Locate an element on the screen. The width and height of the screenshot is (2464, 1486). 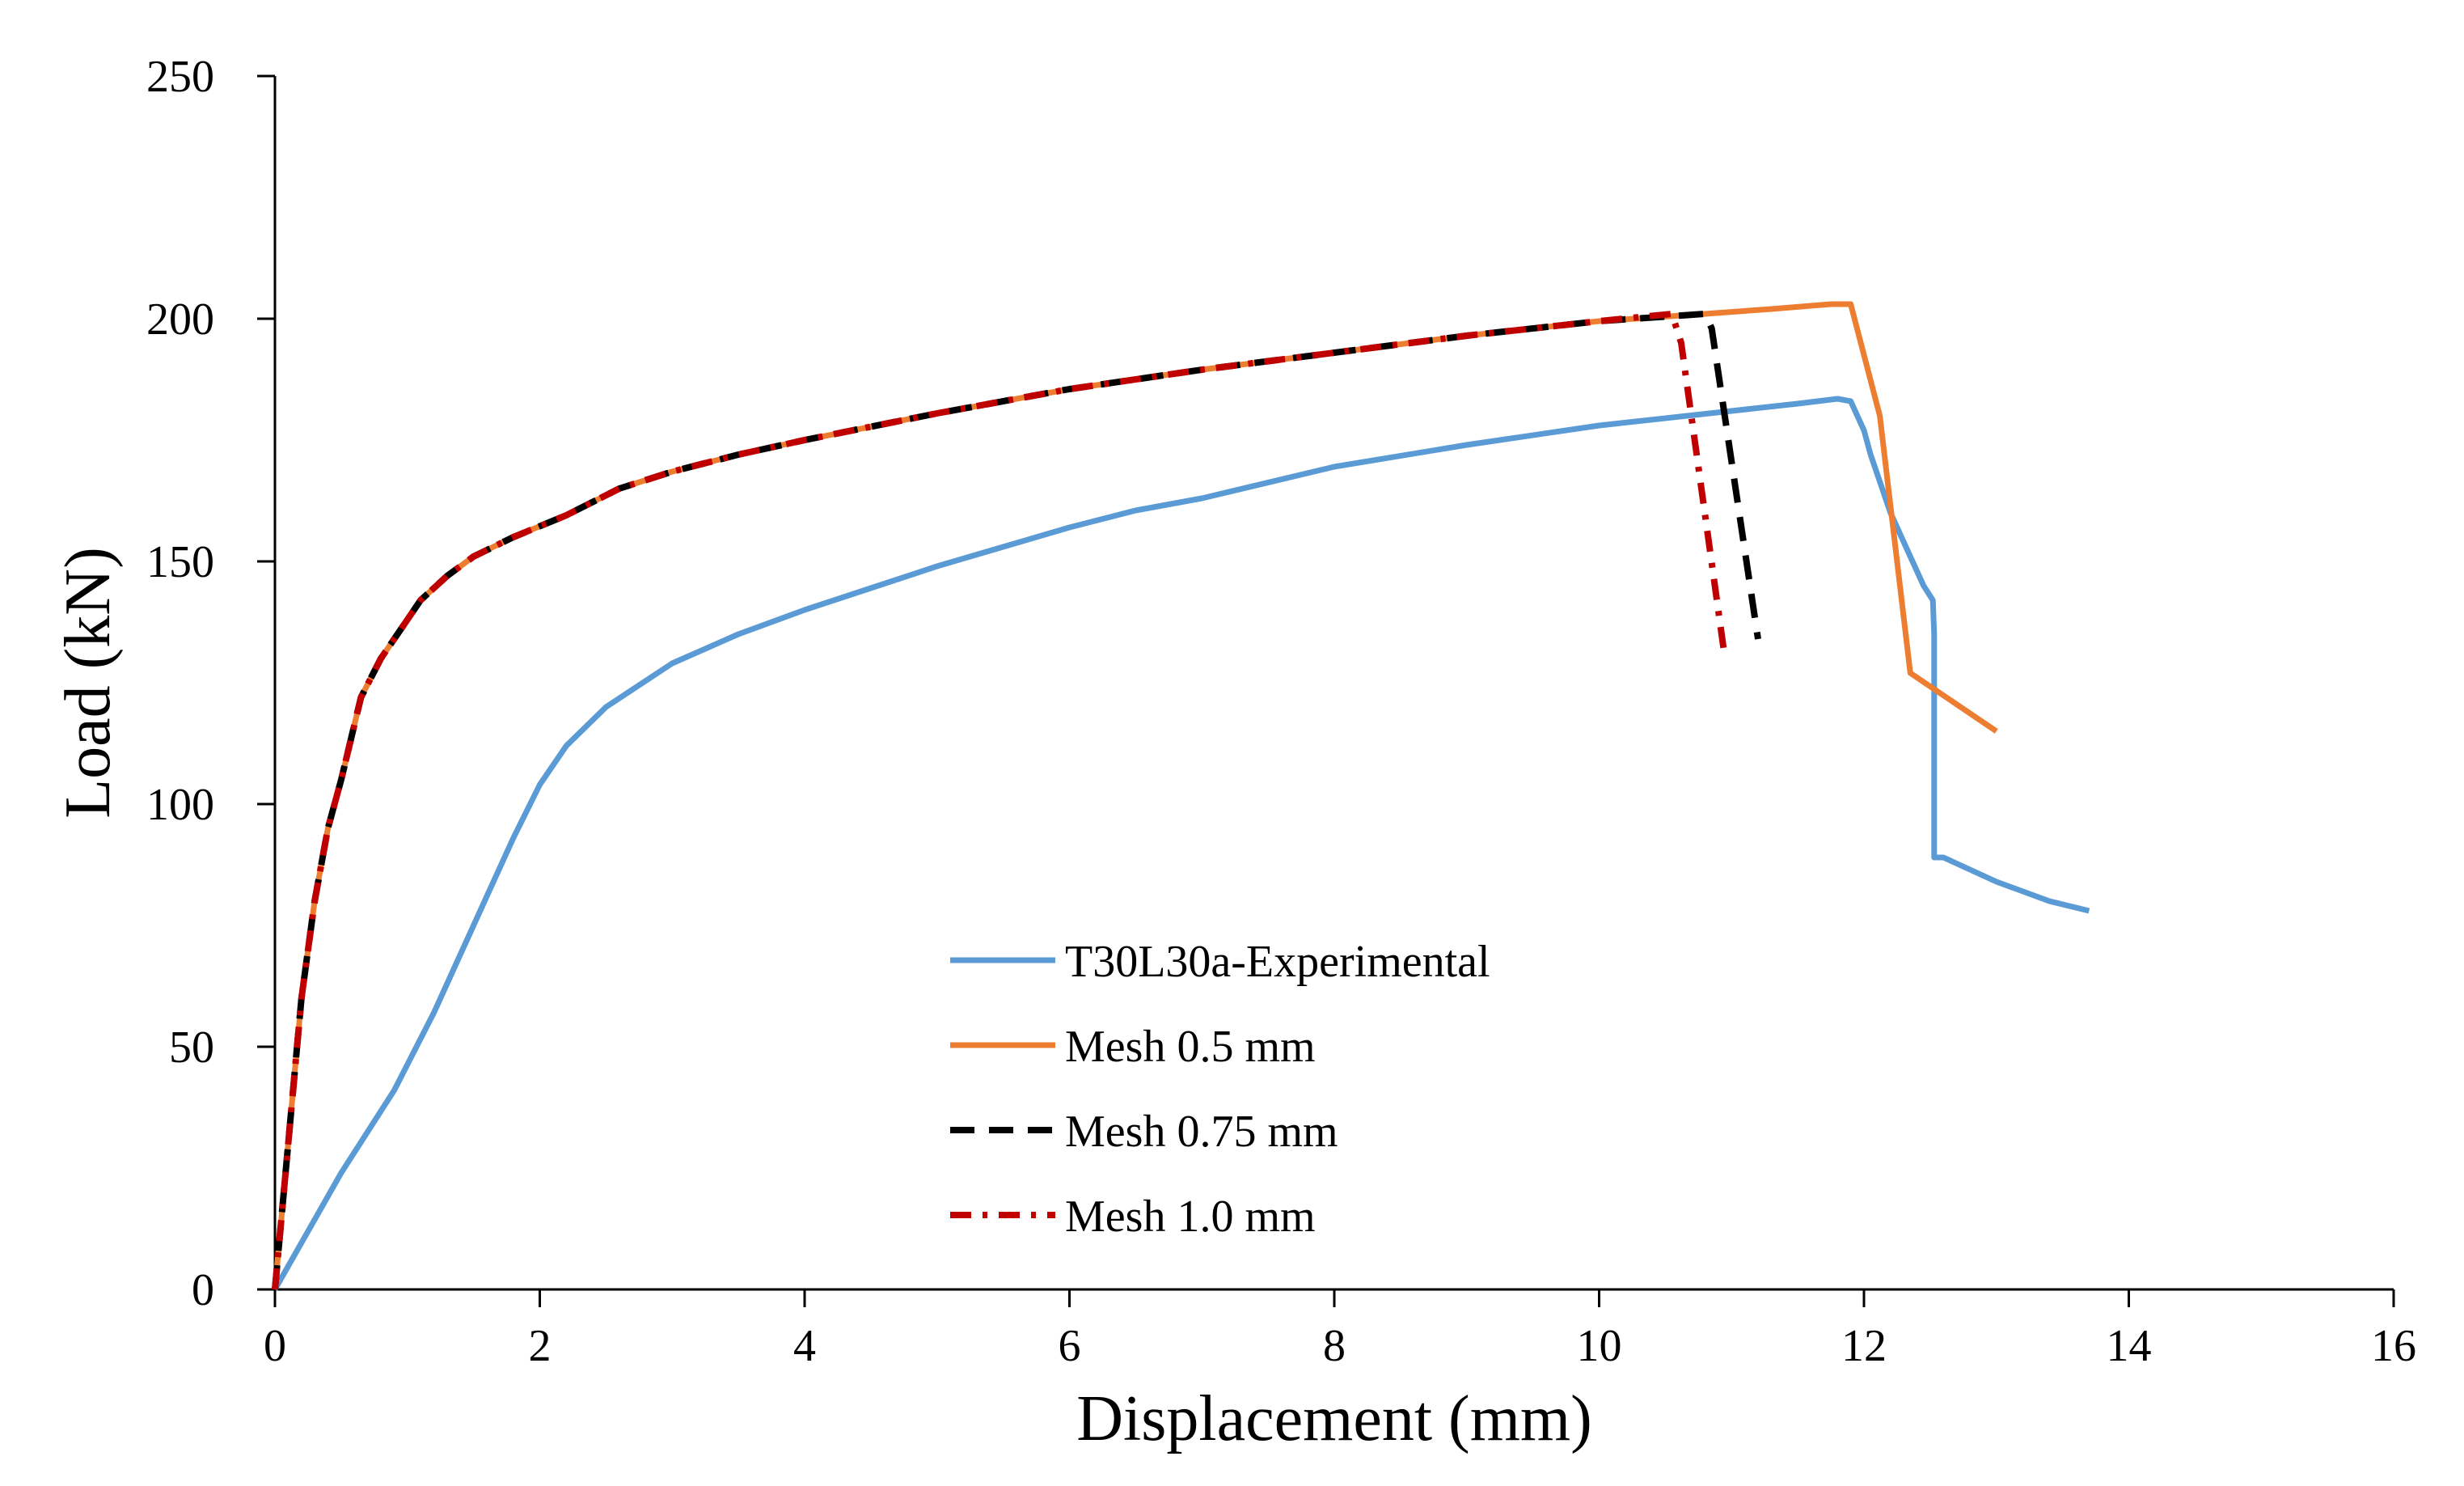
x-tick-label: 4 is located at coordinates (804, 1346).